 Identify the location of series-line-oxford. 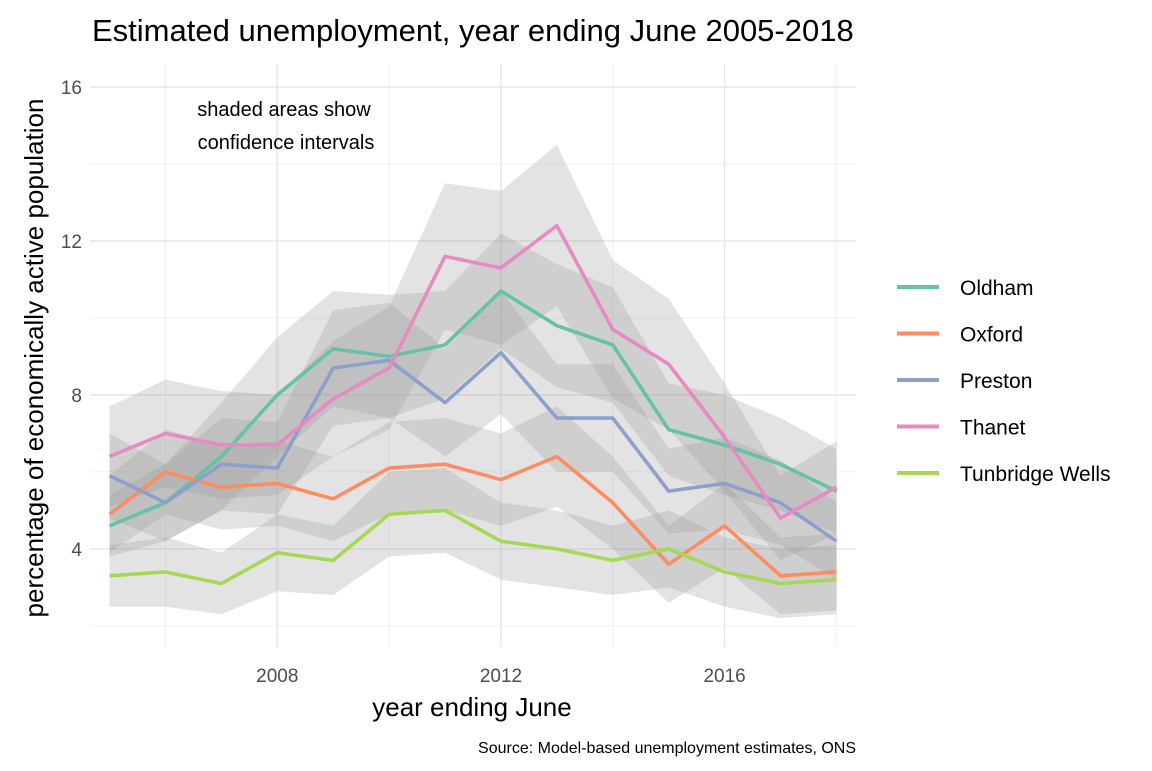
(472, 516).